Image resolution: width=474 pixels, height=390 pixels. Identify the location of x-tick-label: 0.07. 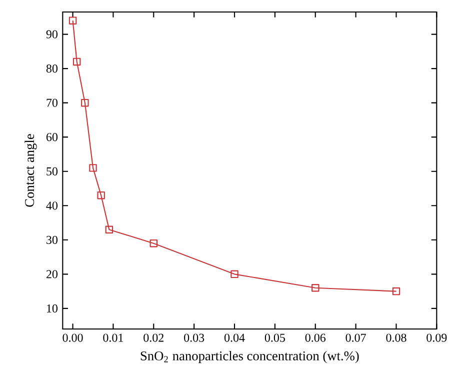
(356, 338).